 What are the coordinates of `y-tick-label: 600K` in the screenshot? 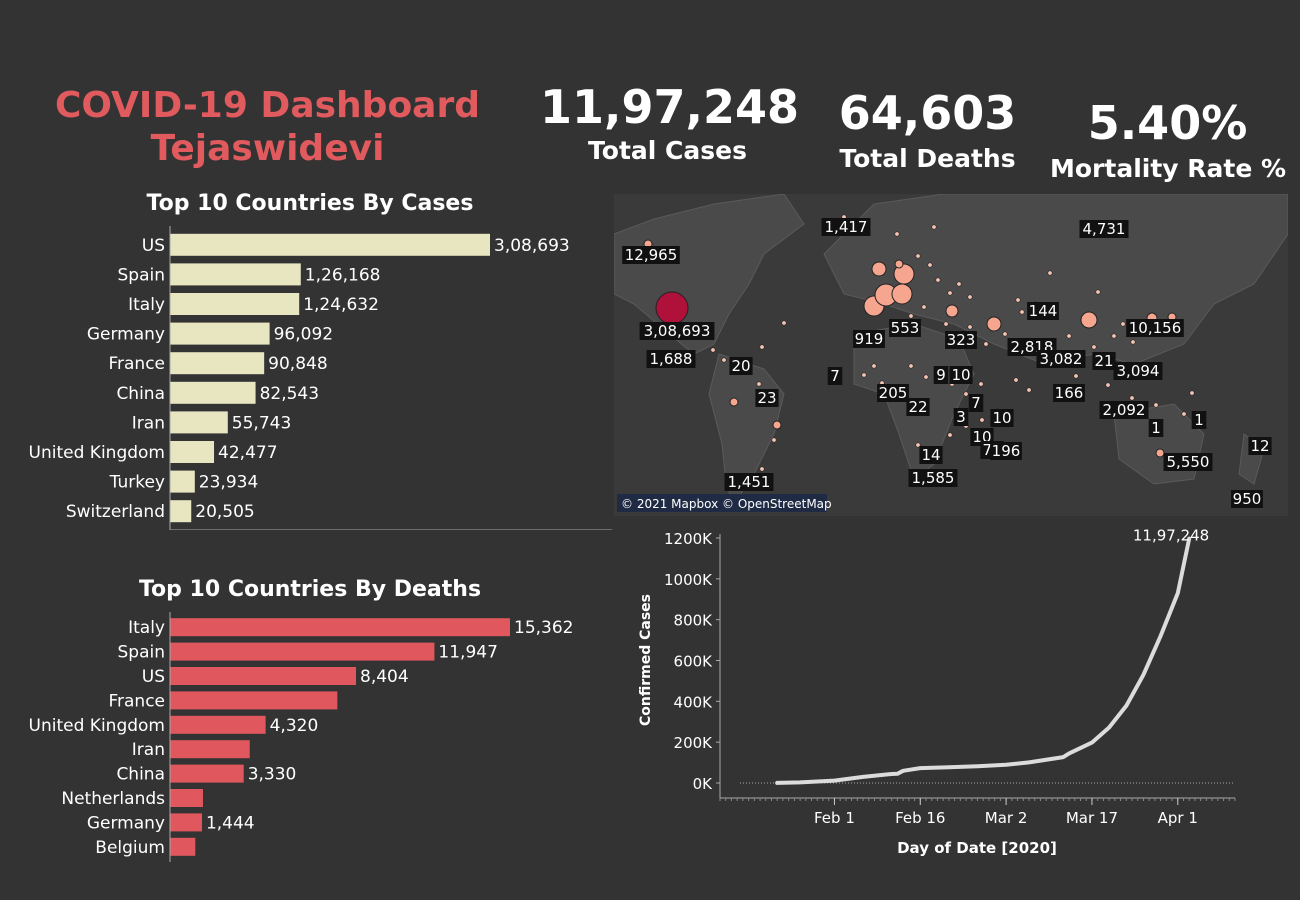 It's located at (694, 662).